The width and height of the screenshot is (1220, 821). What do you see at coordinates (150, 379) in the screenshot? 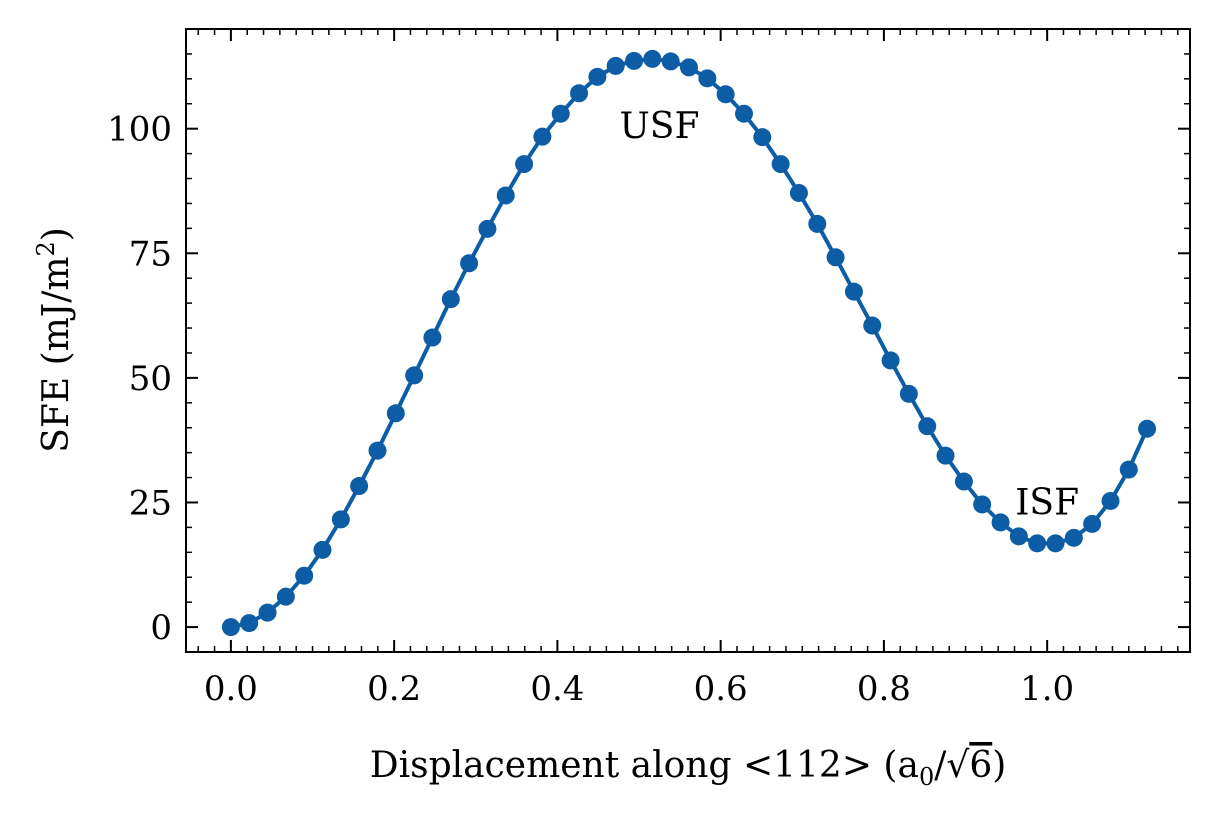
I see `y-tick-label: 50` at bounding box center [150, 379].